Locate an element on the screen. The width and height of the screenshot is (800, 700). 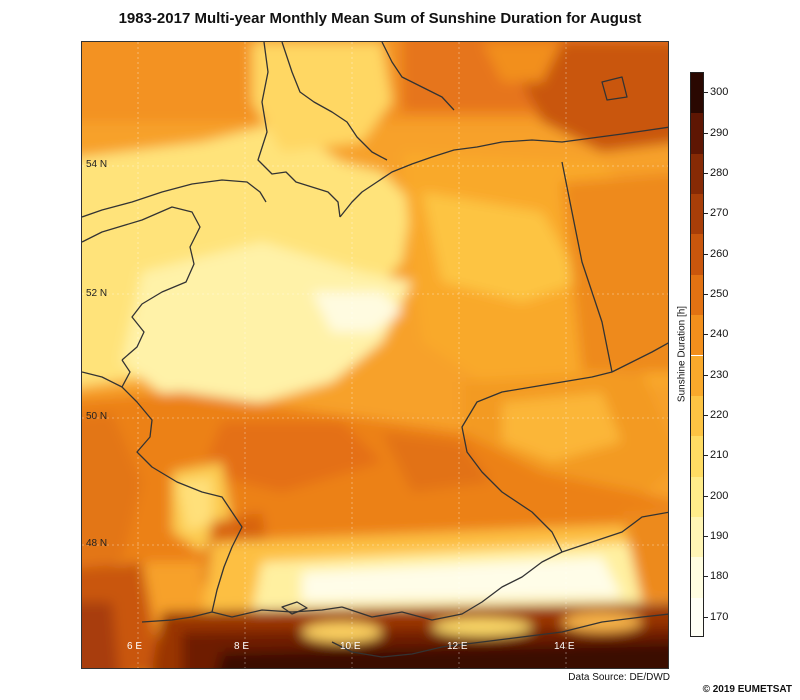
latitude-label: 54 N is located at coordinates (97, 164).